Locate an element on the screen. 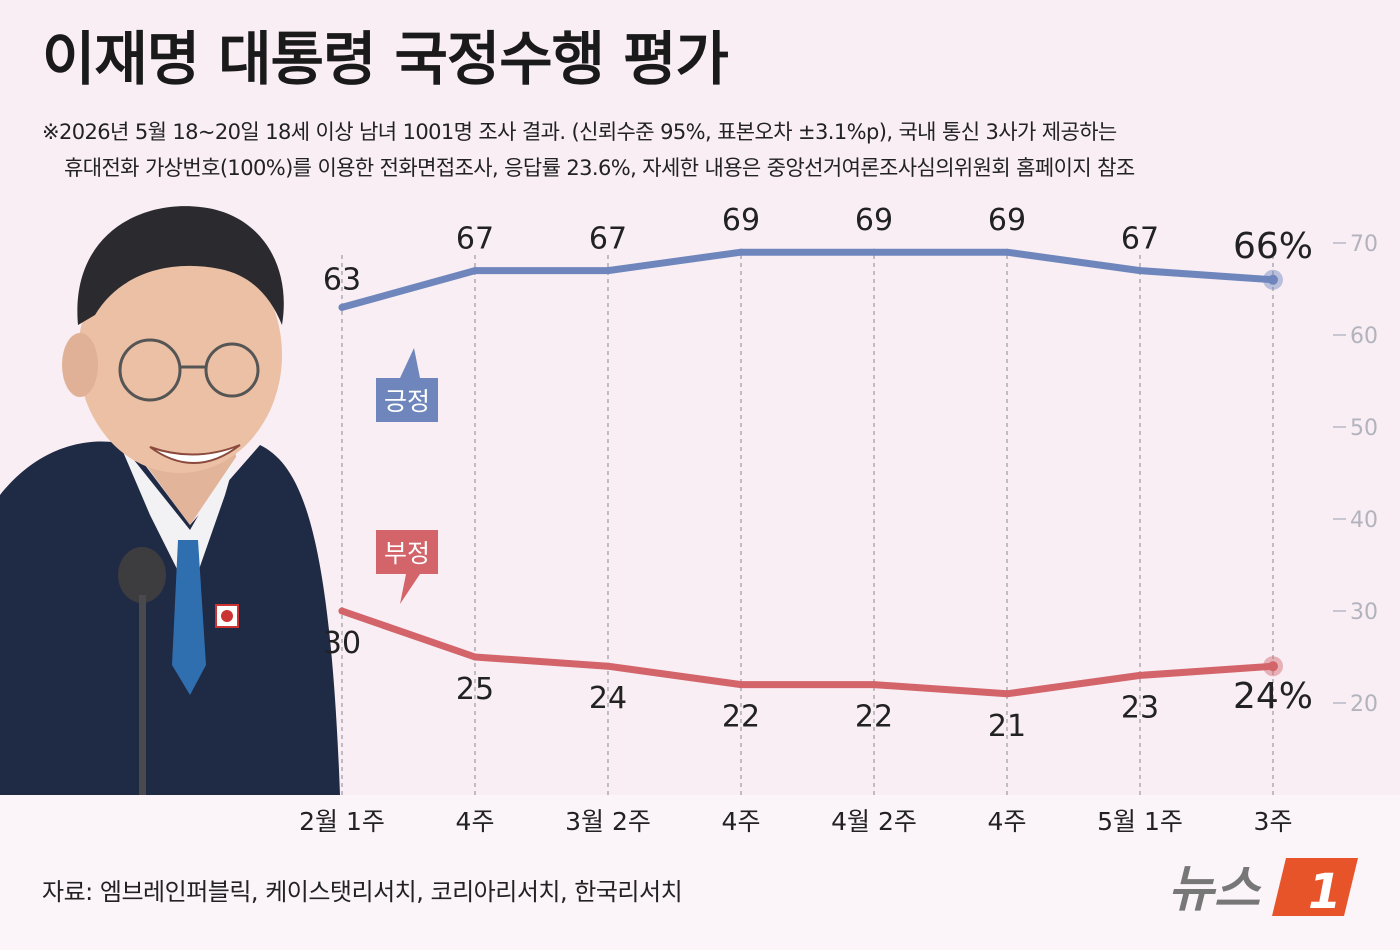  y-tick-label: 70 is located at coordinates (1364, 244).